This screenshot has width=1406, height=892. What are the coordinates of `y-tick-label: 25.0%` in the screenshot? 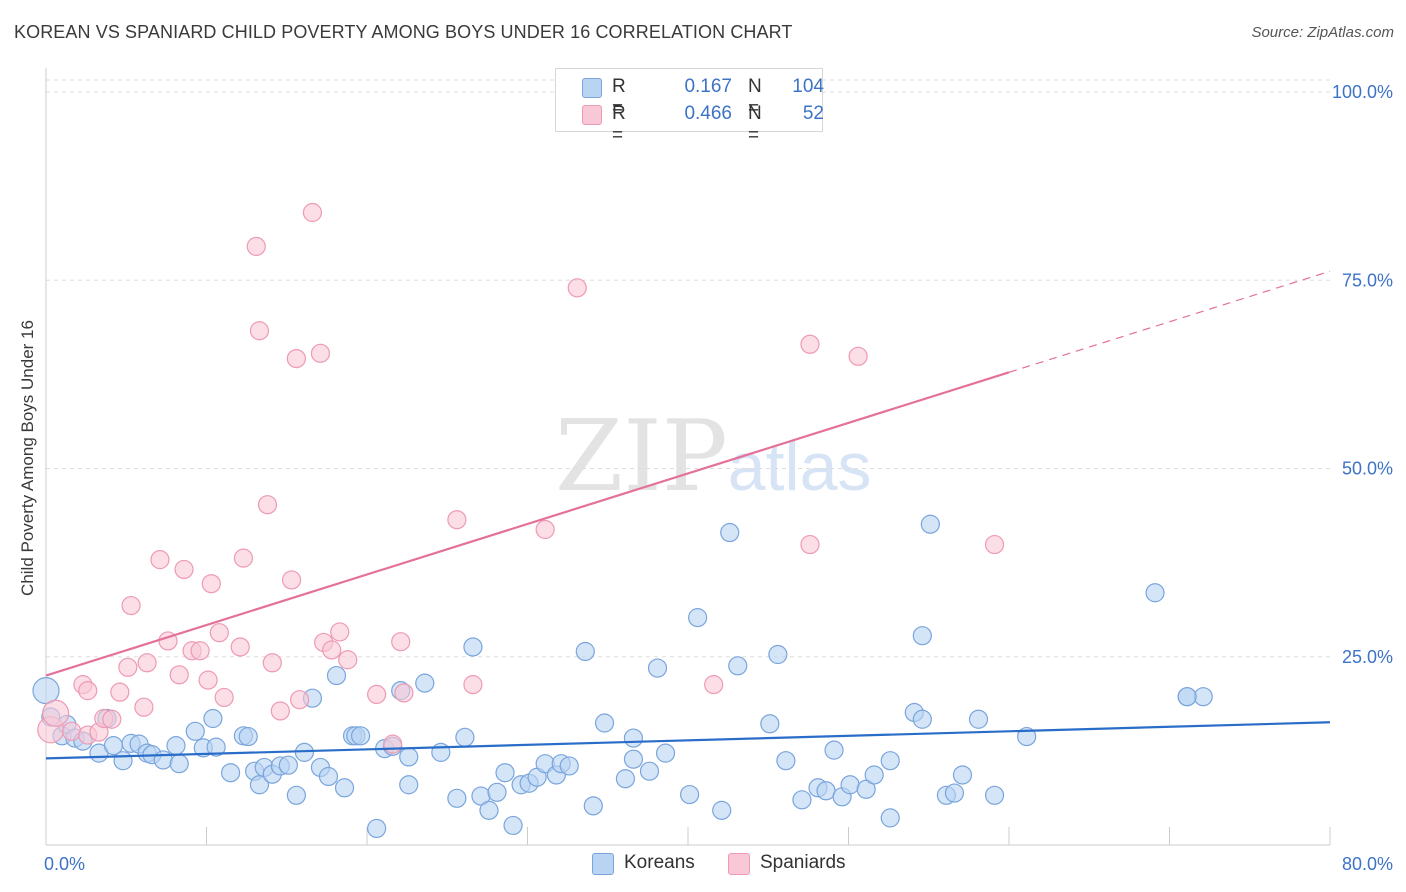 It's located at (1367, 657).